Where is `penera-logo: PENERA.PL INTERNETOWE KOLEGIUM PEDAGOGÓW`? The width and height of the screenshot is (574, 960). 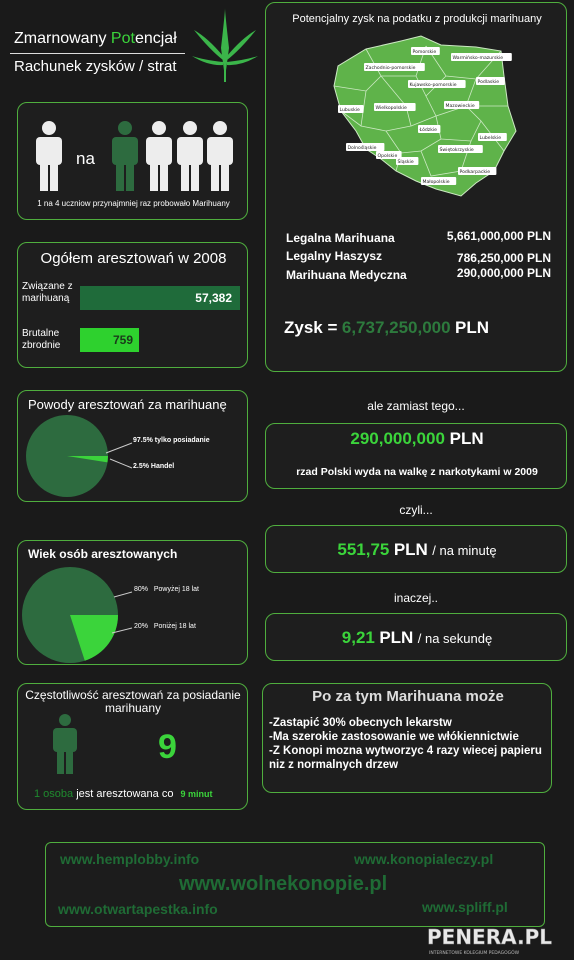 penera-logo: PENERA.PL INTERNETOWE KOLEGIUM PEDAGOGÓW is located at coordinates (490, 940).